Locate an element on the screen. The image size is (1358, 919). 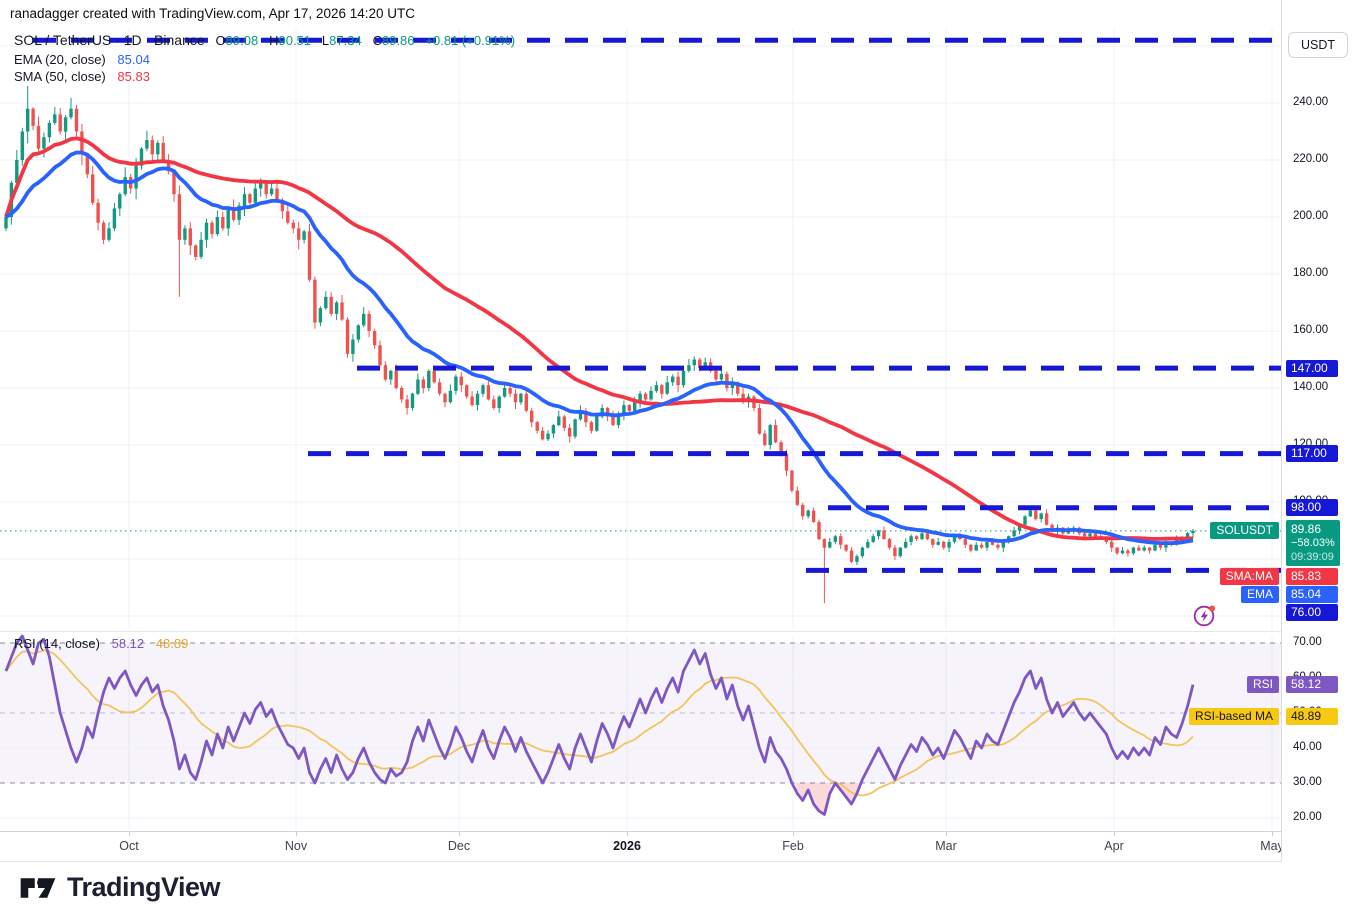
rsi-tag: RSI is located at coordinates (1262, 685).